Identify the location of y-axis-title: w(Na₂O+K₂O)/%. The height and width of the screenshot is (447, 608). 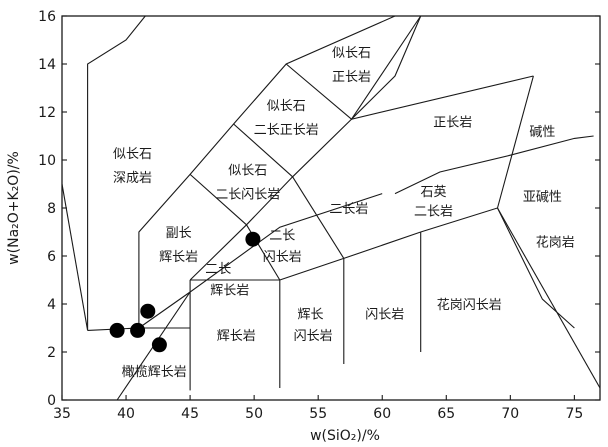
(14, 208).